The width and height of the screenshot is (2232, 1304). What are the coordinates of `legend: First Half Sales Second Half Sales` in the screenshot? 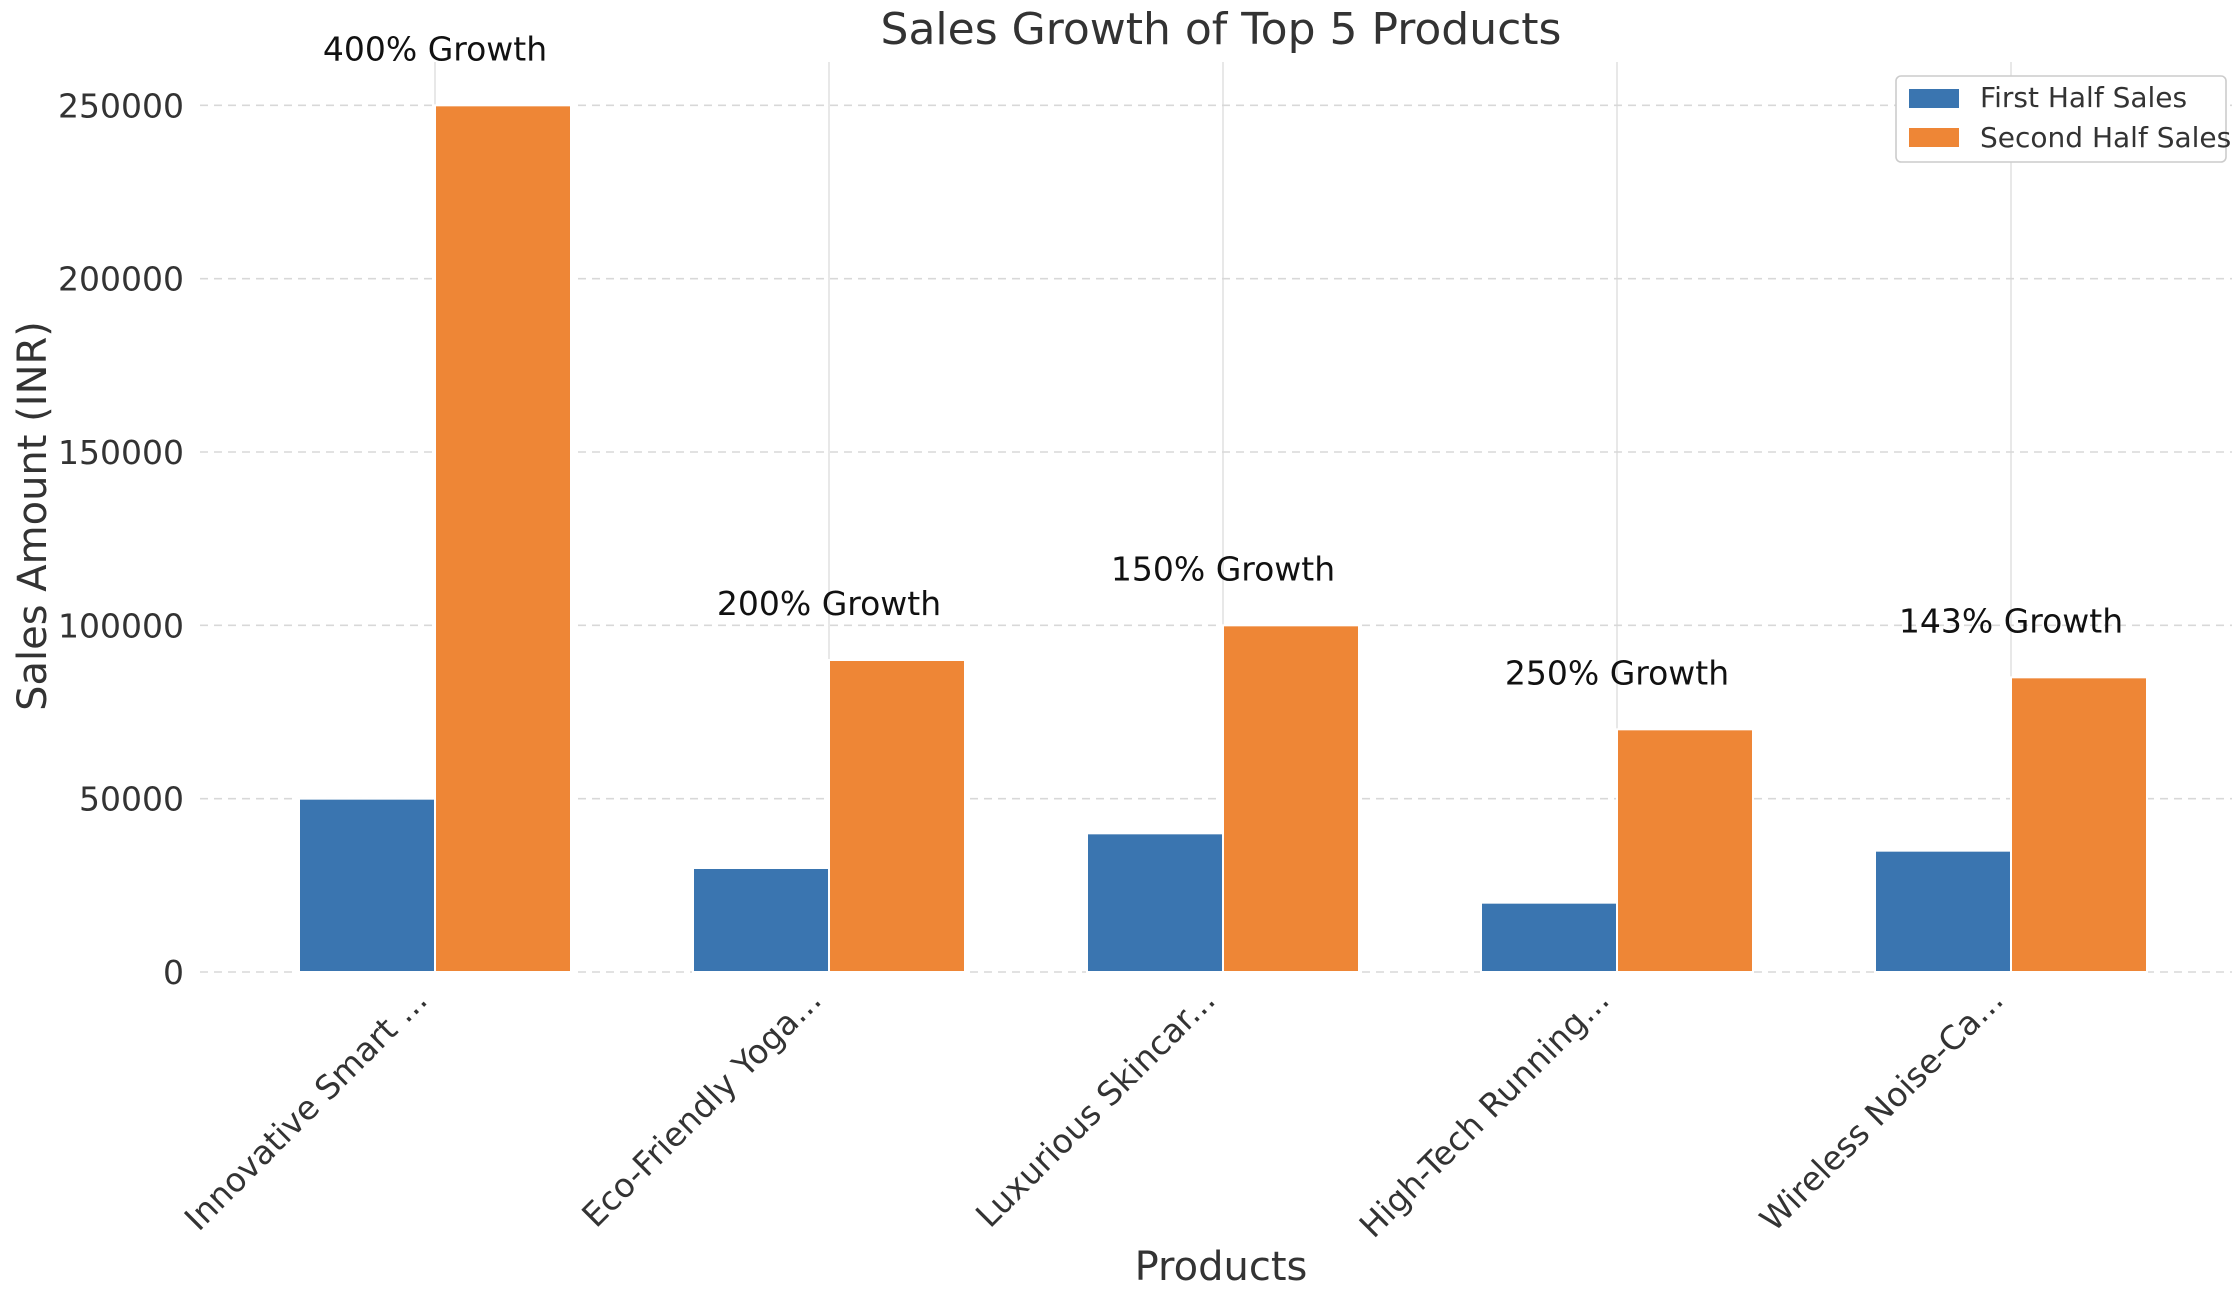 It's located at (2063, 119).